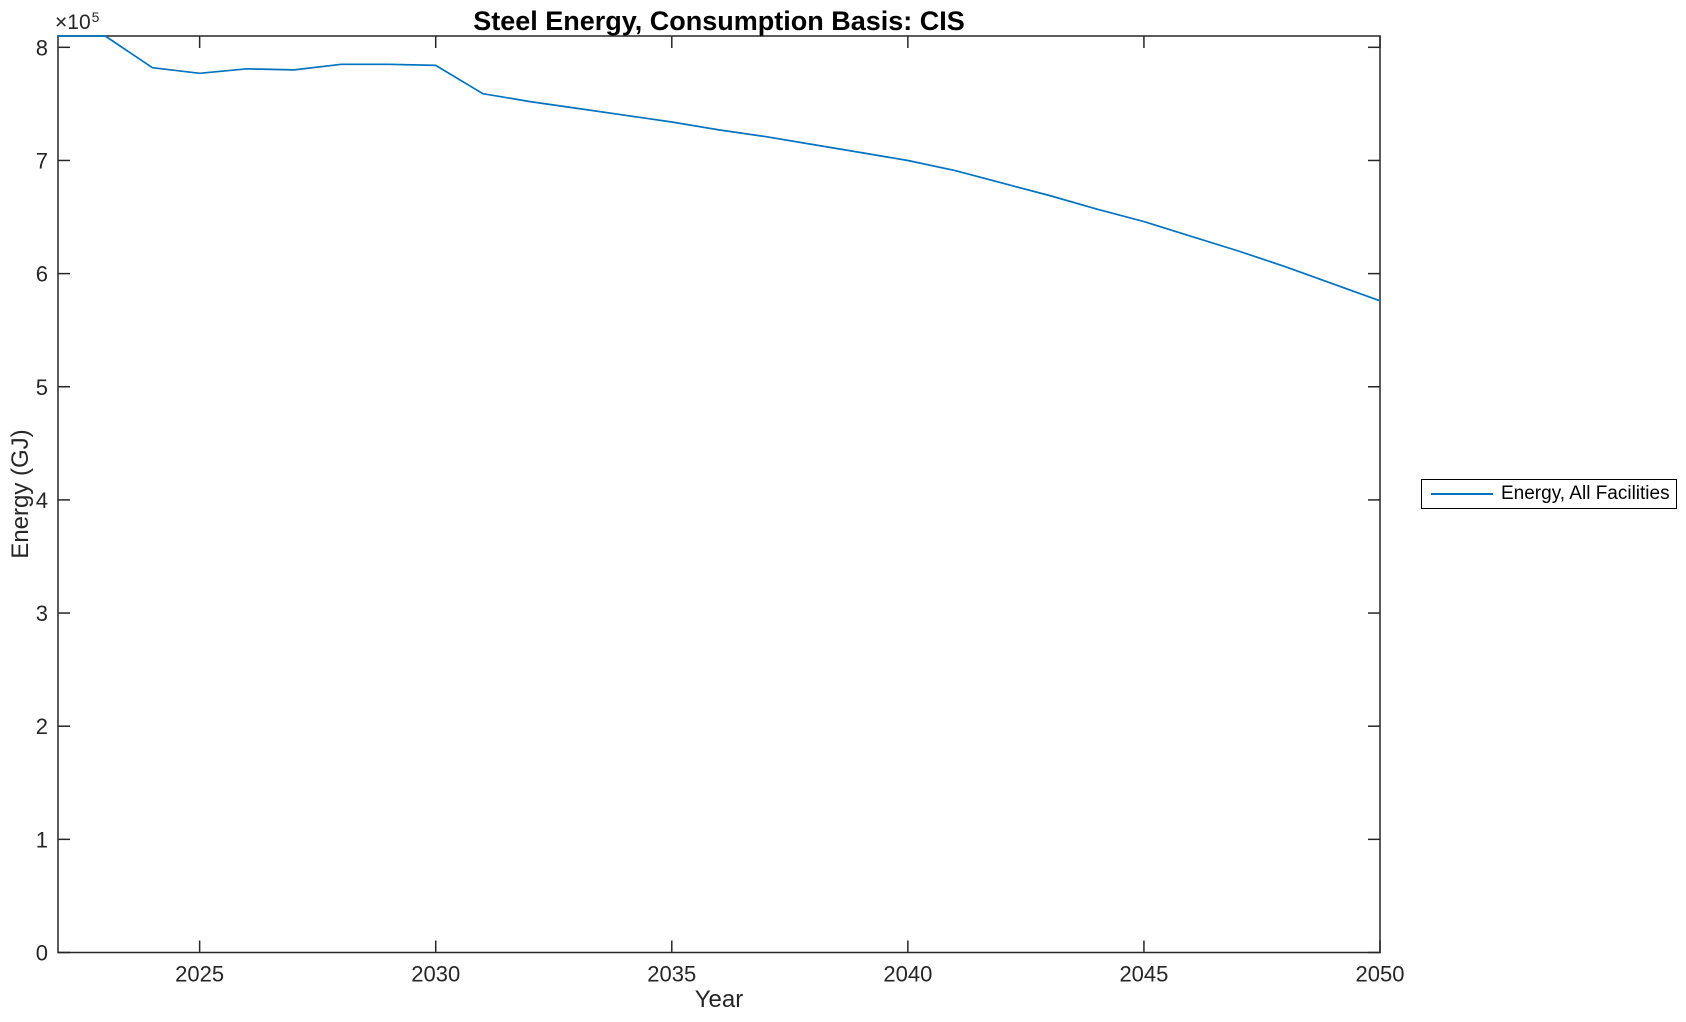 Image resolution: width=1686 pixels, height=1022 pixels. I want to click on y-axis-exponent-base: ×10, so click(73, 22).